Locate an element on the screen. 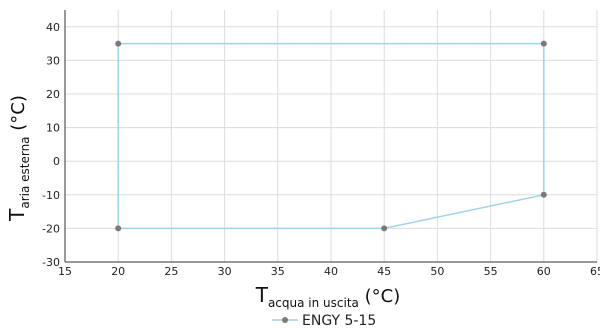  legend-label: ENGY 5-15 is located at coordinates (339, 320).